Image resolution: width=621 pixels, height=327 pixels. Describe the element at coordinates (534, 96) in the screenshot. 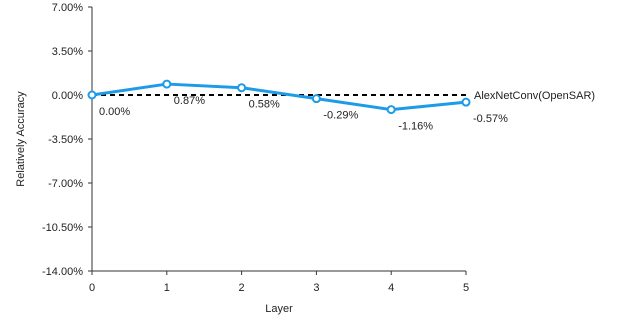

I see `reference-line-label: AlexNetConv(OpenSAR)` at that location.